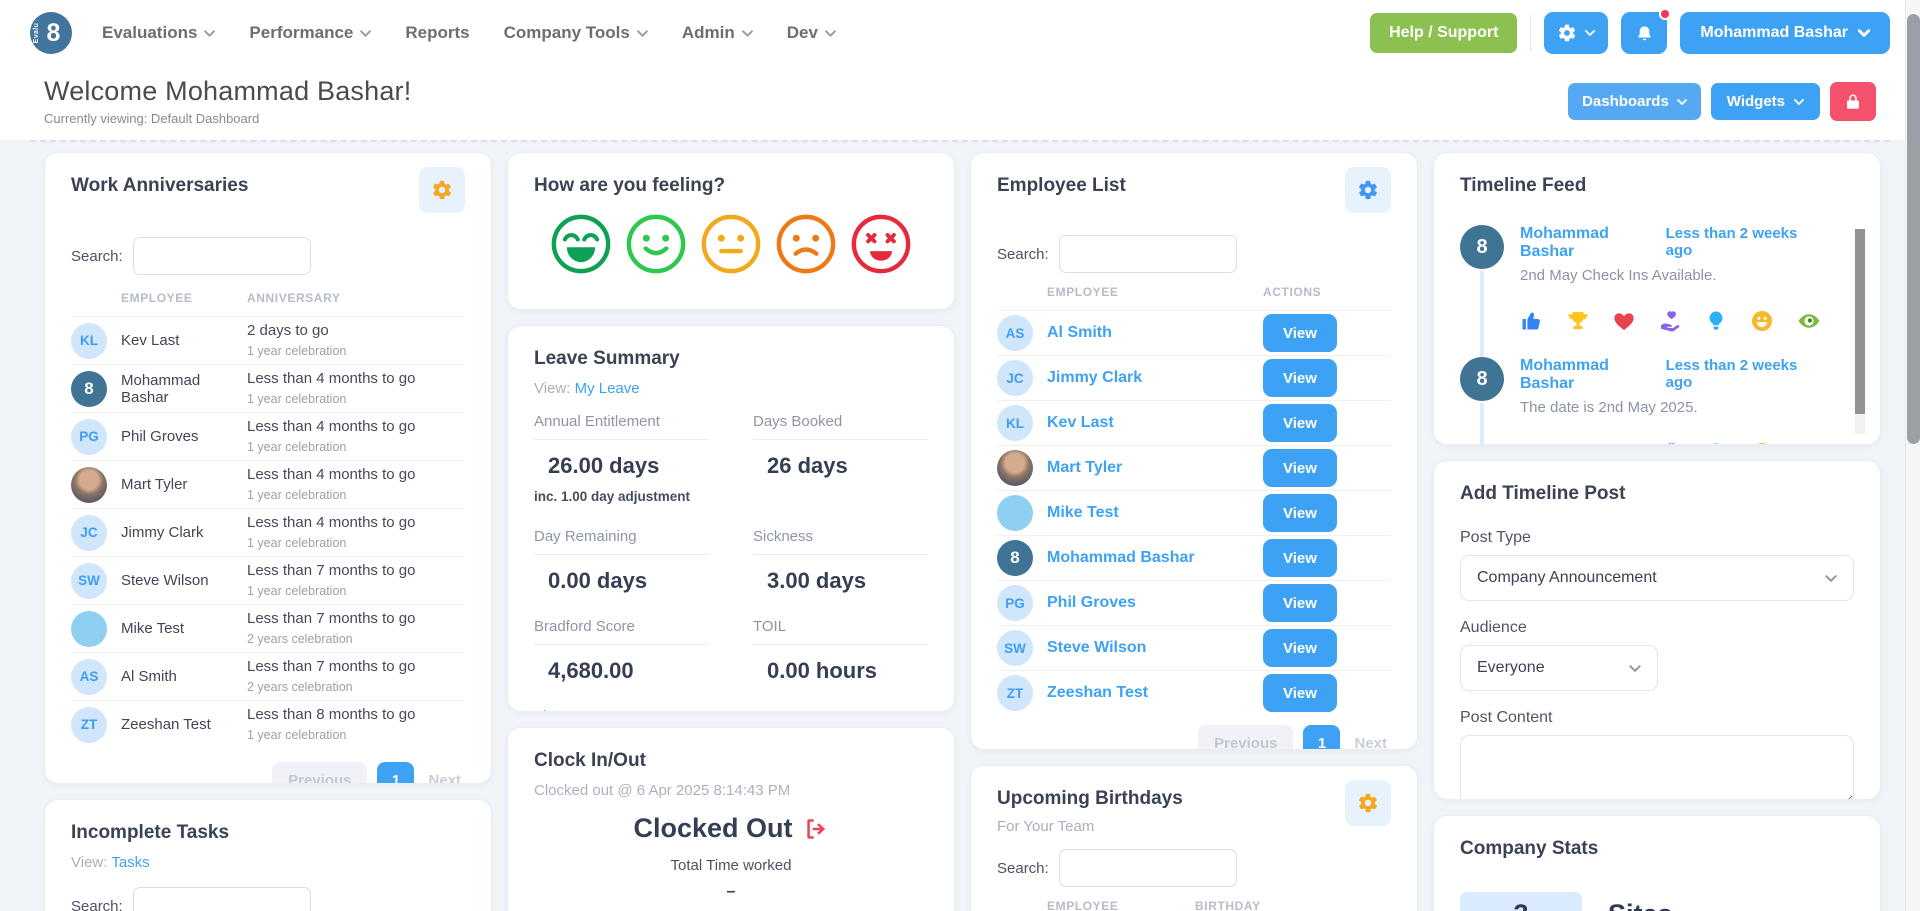 This screenshot has height=911, width=1920. What do you see at coordinates (1785, 33) in the screenshot?
I see `user-menu-button: Mohammad Bashar` at bounding box center [1785, 33].